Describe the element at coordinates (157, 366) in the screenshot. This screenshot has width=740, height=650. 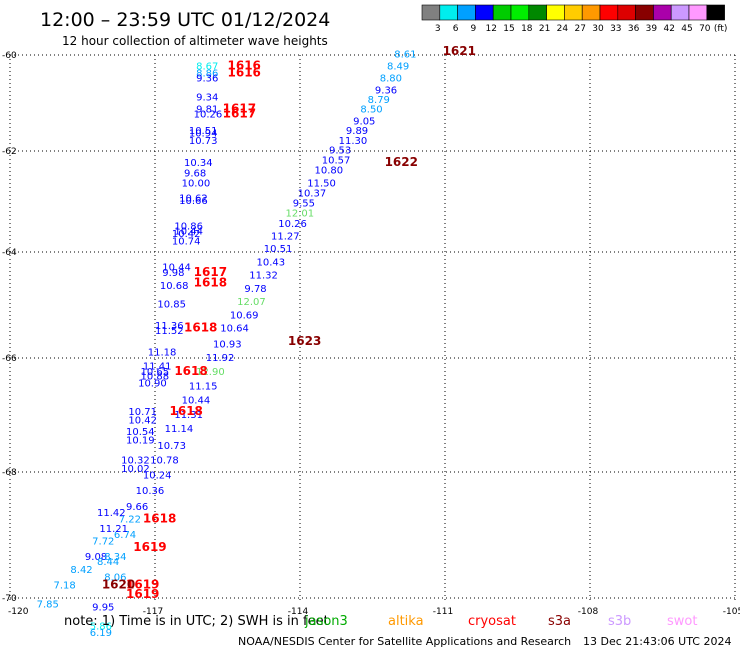
I see `wave-height-value: 11.41` at that location.